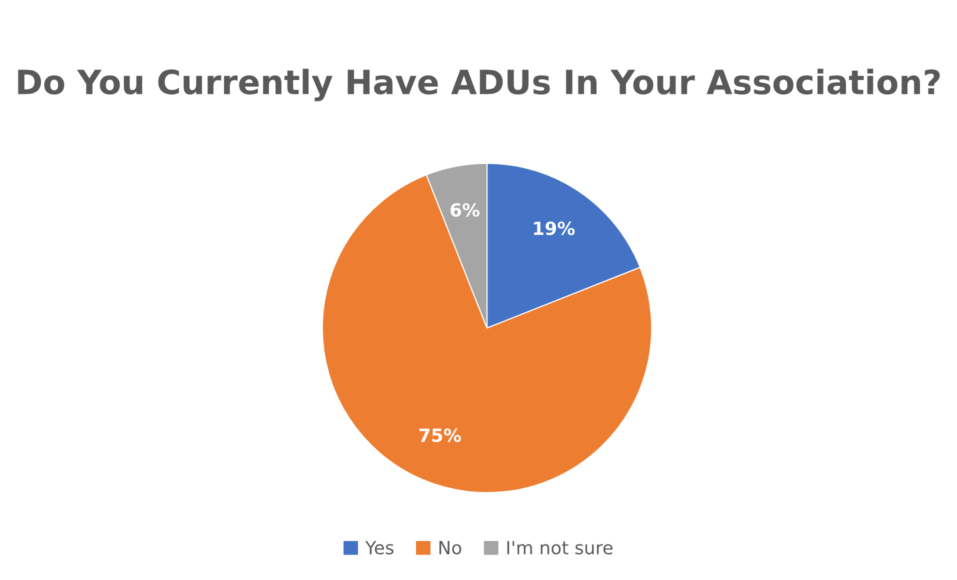  I want to click on legend-label: No, so click(450, 547).